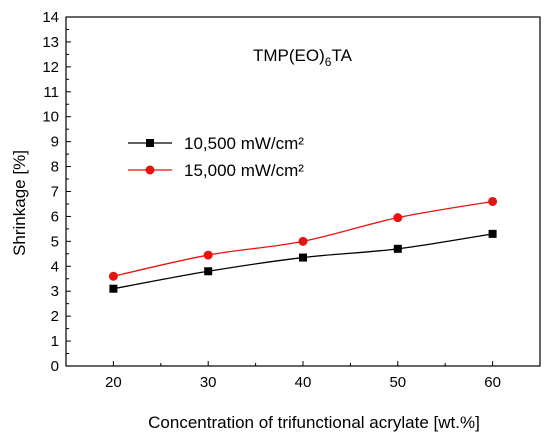 The width and height of the screenshot is (550, 442). I want to click on y-tick-label: 3, so click(55, 291).